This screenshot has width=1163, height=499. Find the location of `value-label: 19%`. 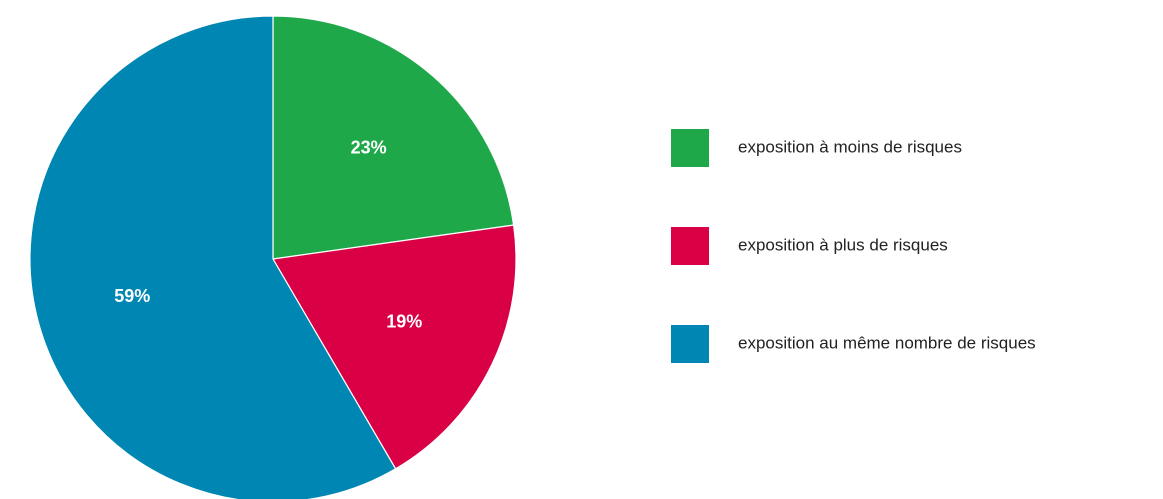

value-label: 19% is located at coordinates (404, 321).